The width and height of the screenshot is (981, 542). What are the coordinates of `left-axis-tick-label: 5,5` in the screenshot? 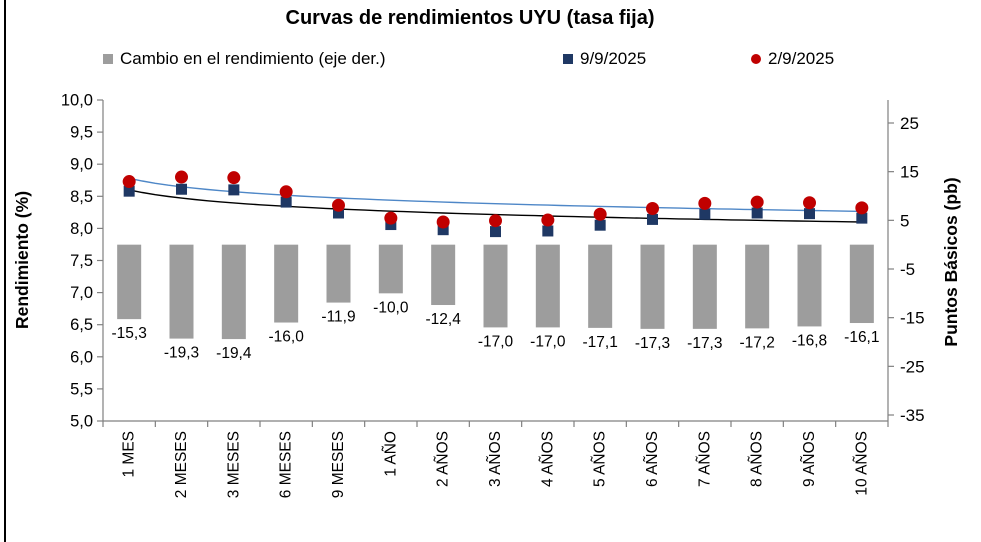 It's located at (81, 389).